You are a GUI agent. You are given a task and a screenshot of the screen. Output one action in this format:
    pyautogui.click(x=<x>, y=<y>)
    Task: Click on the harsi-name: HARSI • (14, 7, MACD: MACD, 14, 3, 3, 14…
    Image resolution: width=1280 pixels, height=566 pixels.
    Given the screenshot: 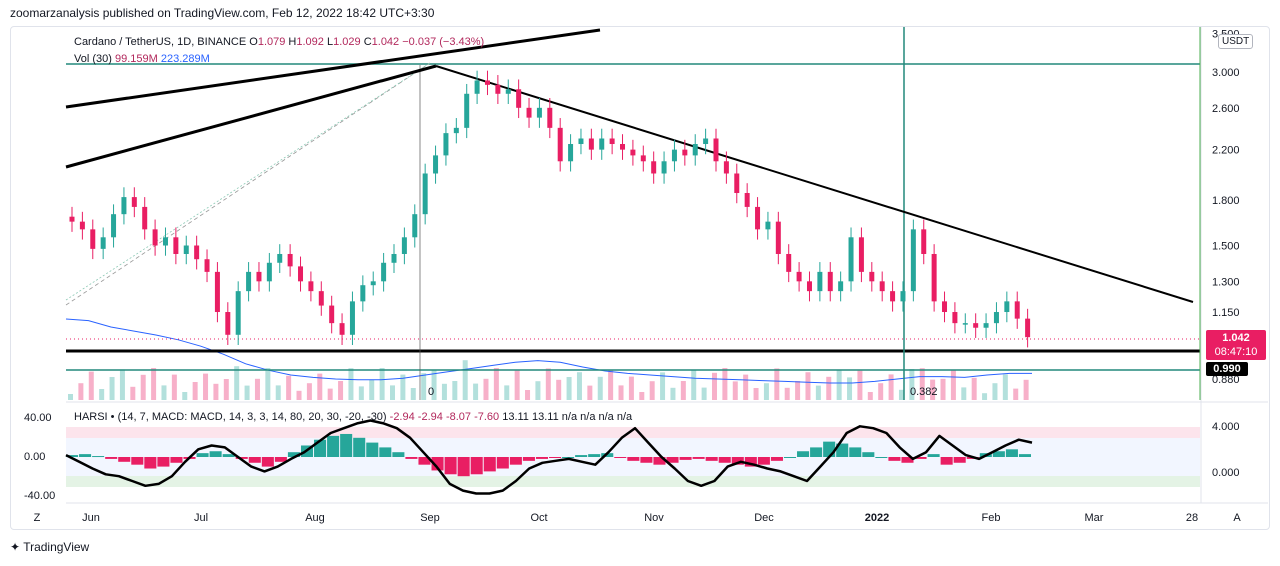 What is the action you would take?
    pyautogui.click(x=230, y=417)
    